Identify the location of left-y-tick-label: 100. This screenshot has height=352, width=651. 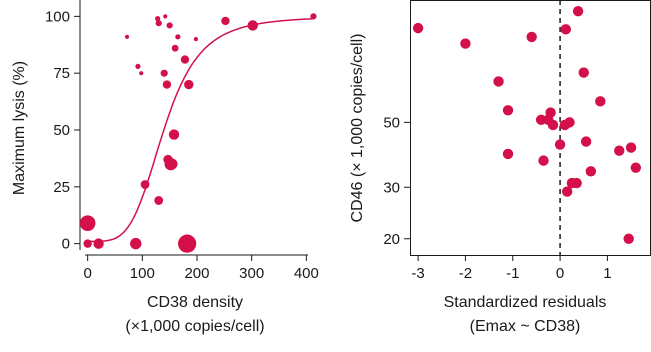
(57, 16).